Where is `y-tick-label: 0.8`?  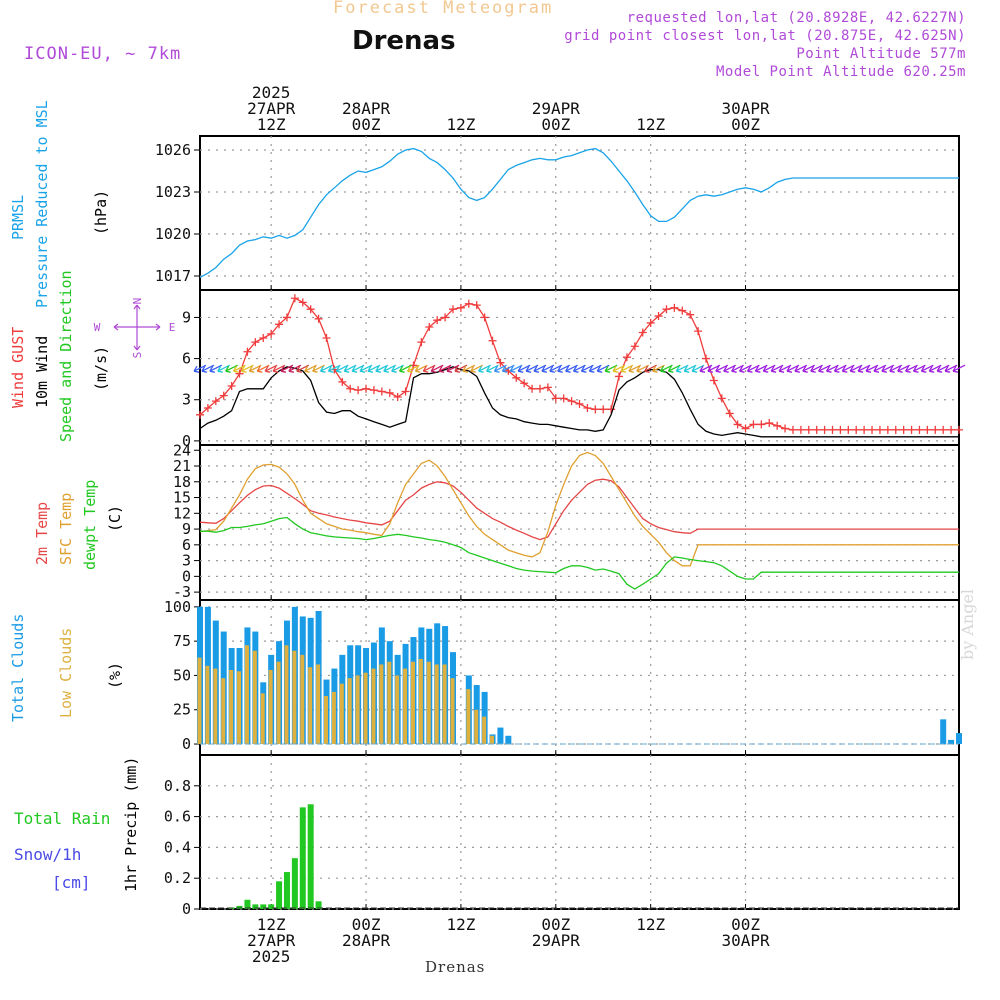
y-tick-label: 0.8 is located at coordinates (177, 786).